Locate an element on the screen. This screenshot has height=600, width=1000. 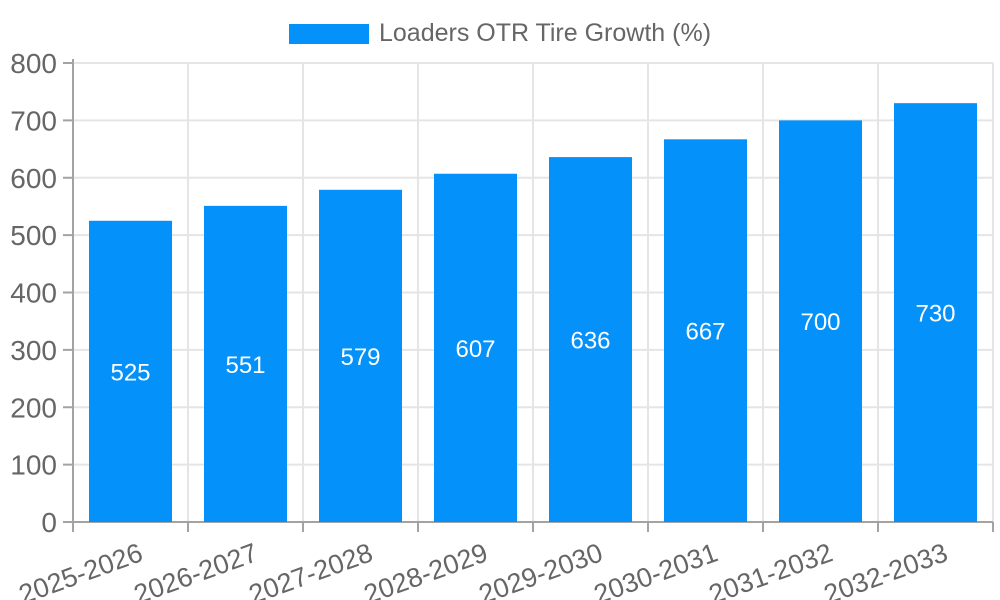
bar-value-label: 579 is located at coordinates (360, 357).